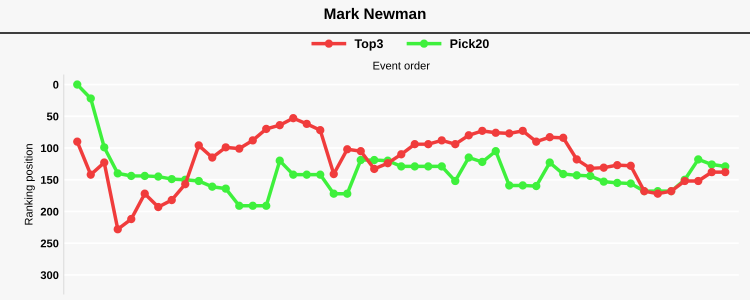  Describe the element at coordinates (401, 65) in the screenshot. I see `x-axis-title: Event order` at that location.